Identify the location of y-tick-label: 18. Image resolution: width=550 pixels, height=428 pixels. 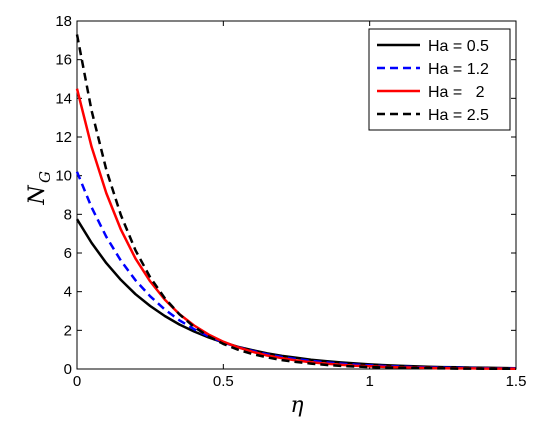
(63, 21).